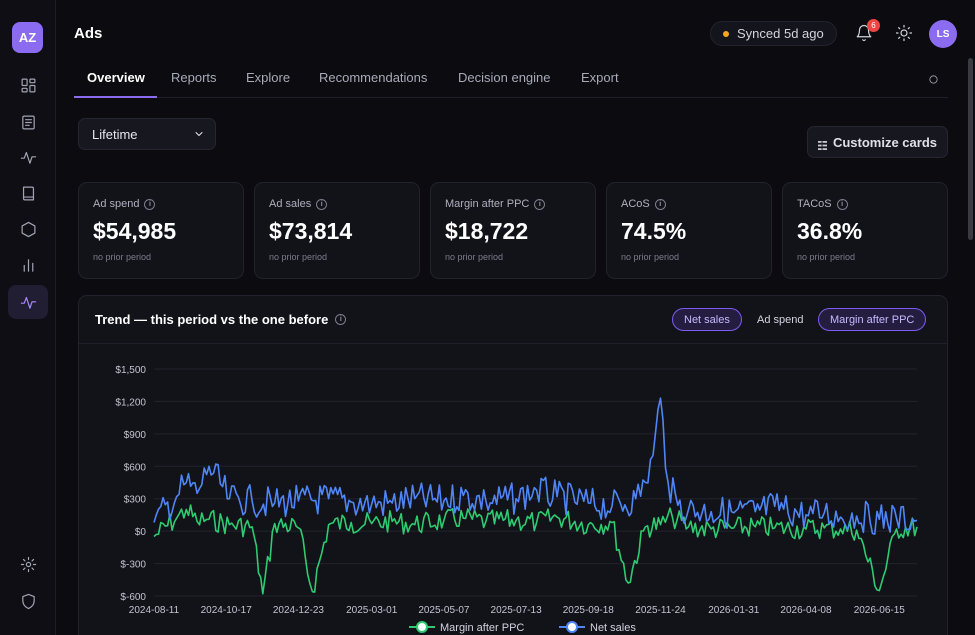 The image size is (975, 635). What do you see at coordinates (880, 610) in the screenshot?
I see `x-tick-label: 2026-06-15` at bounding box center [880, 610].